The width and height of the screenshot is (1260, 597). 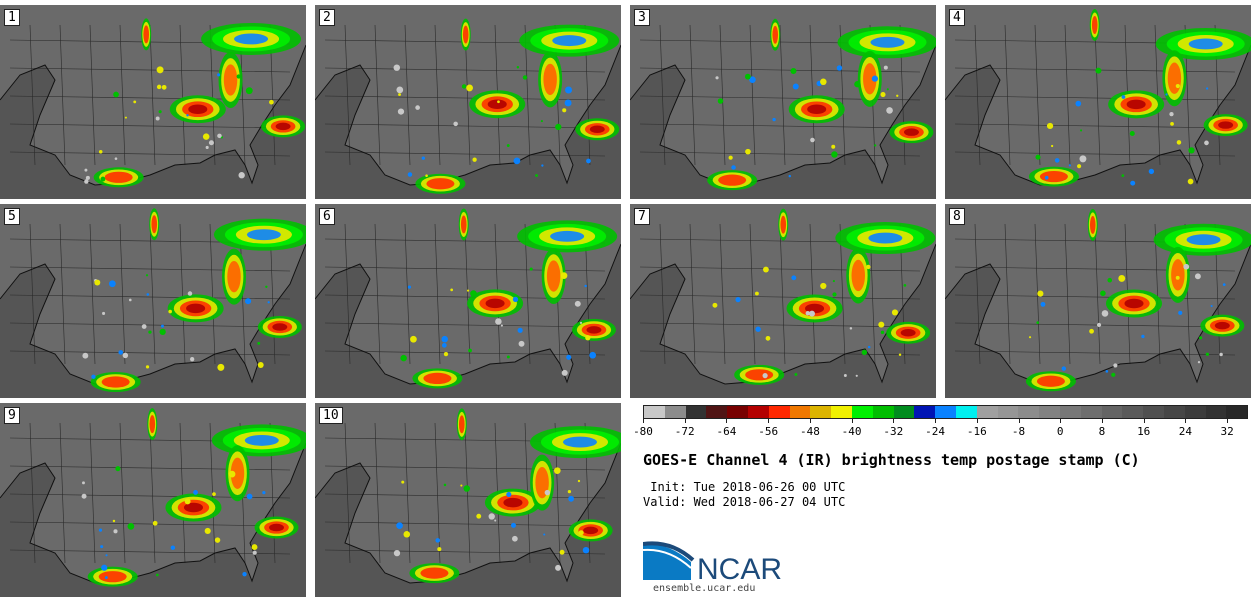 What do you see at coordinates (643, 431) in the screenshot?
I see `colorbar-tick-label: -80` at bounding box center [643, 431].